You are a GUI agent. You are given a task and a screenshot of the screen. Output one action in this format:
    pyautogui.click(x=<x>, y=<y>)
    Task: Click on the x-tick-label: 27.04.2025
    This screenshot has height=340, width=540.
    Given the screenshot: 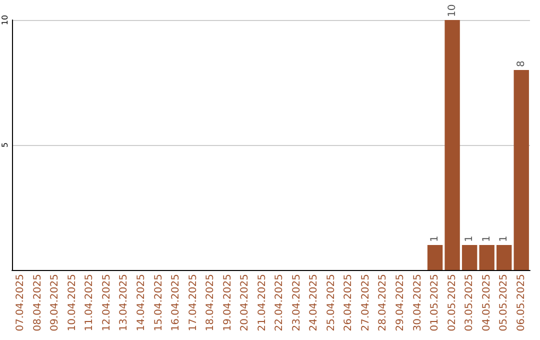 What is the action you would take?
    pyautogui.click(x=366, y=303)
    